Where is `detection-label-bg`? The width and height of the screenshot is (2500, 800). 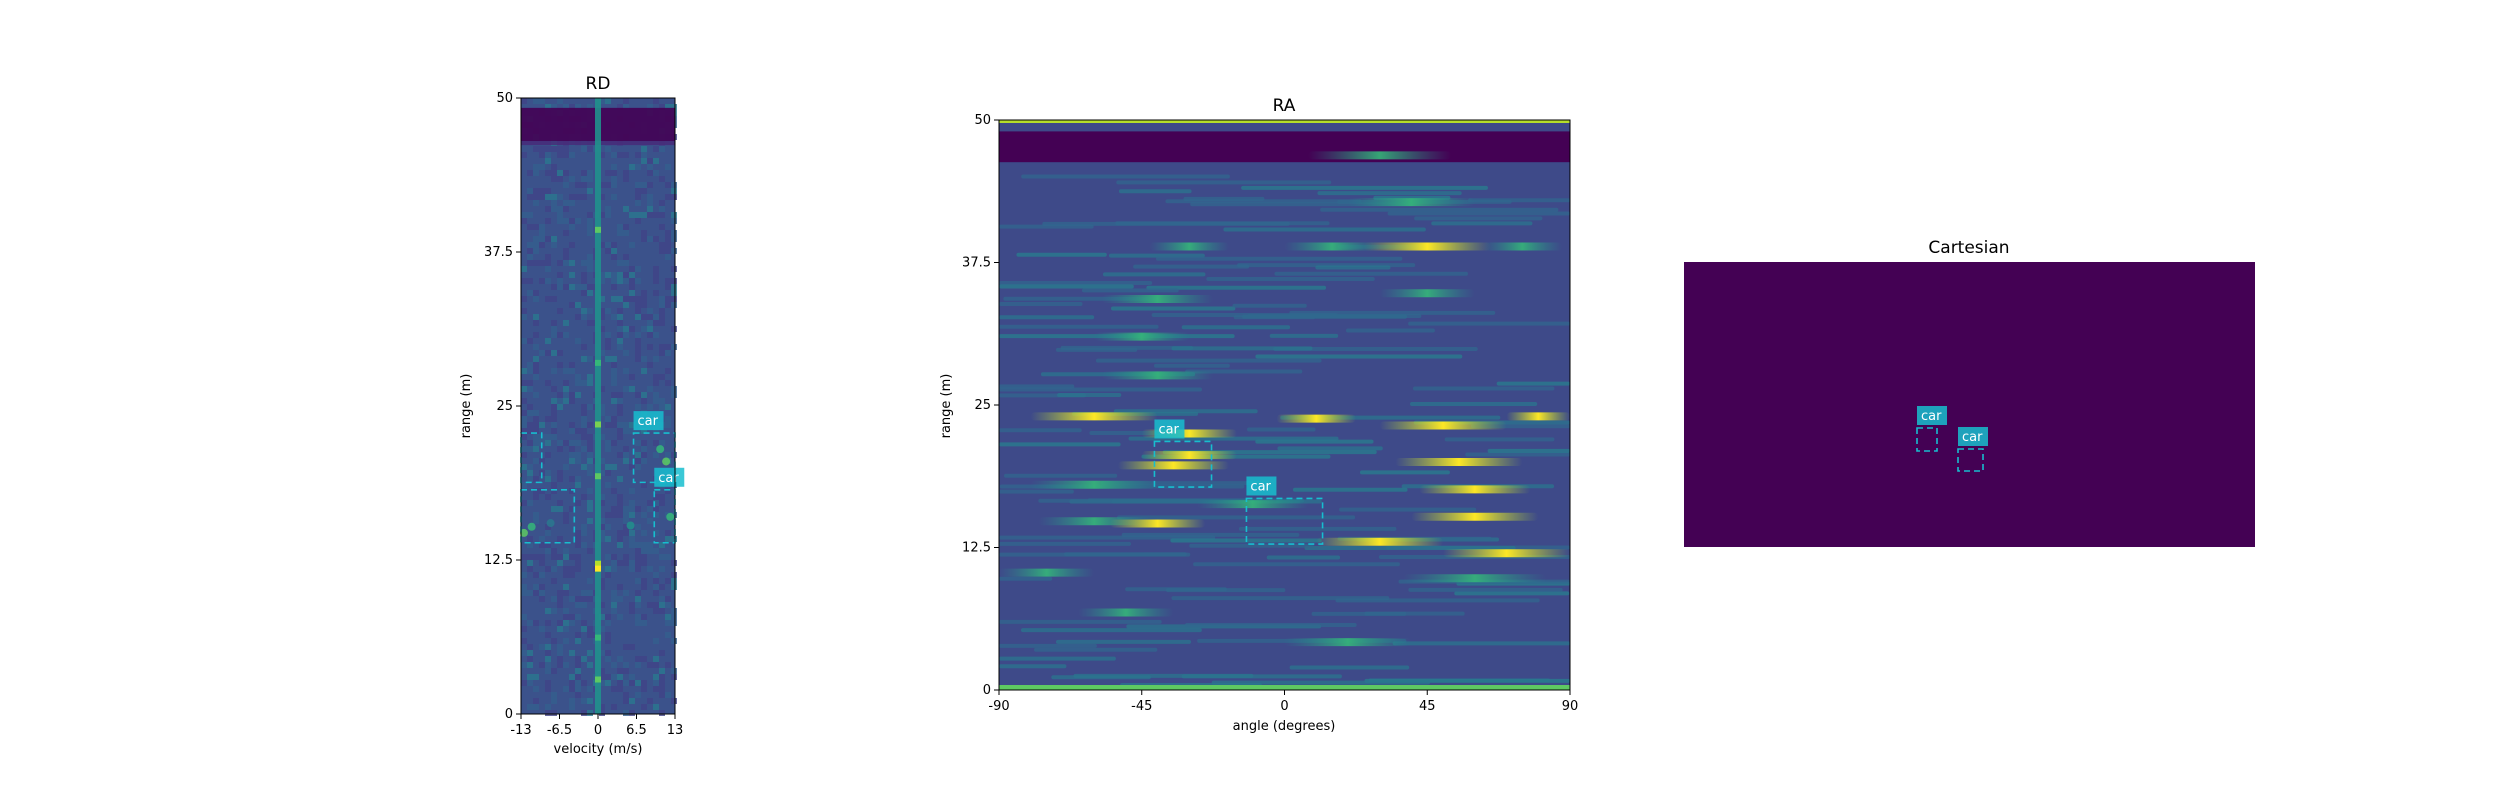
detection-label-bg is located at coordinates (648, 421).